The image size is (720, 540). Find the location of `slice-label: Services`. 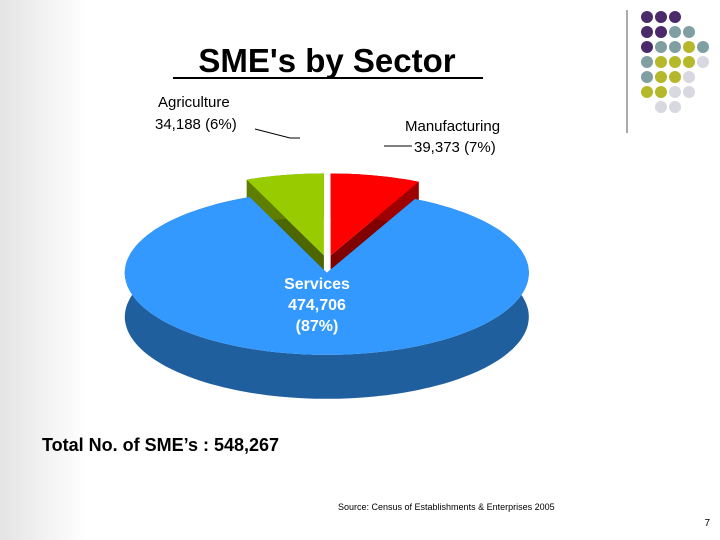

slice-label: Services is located at coordinates (317, 284).